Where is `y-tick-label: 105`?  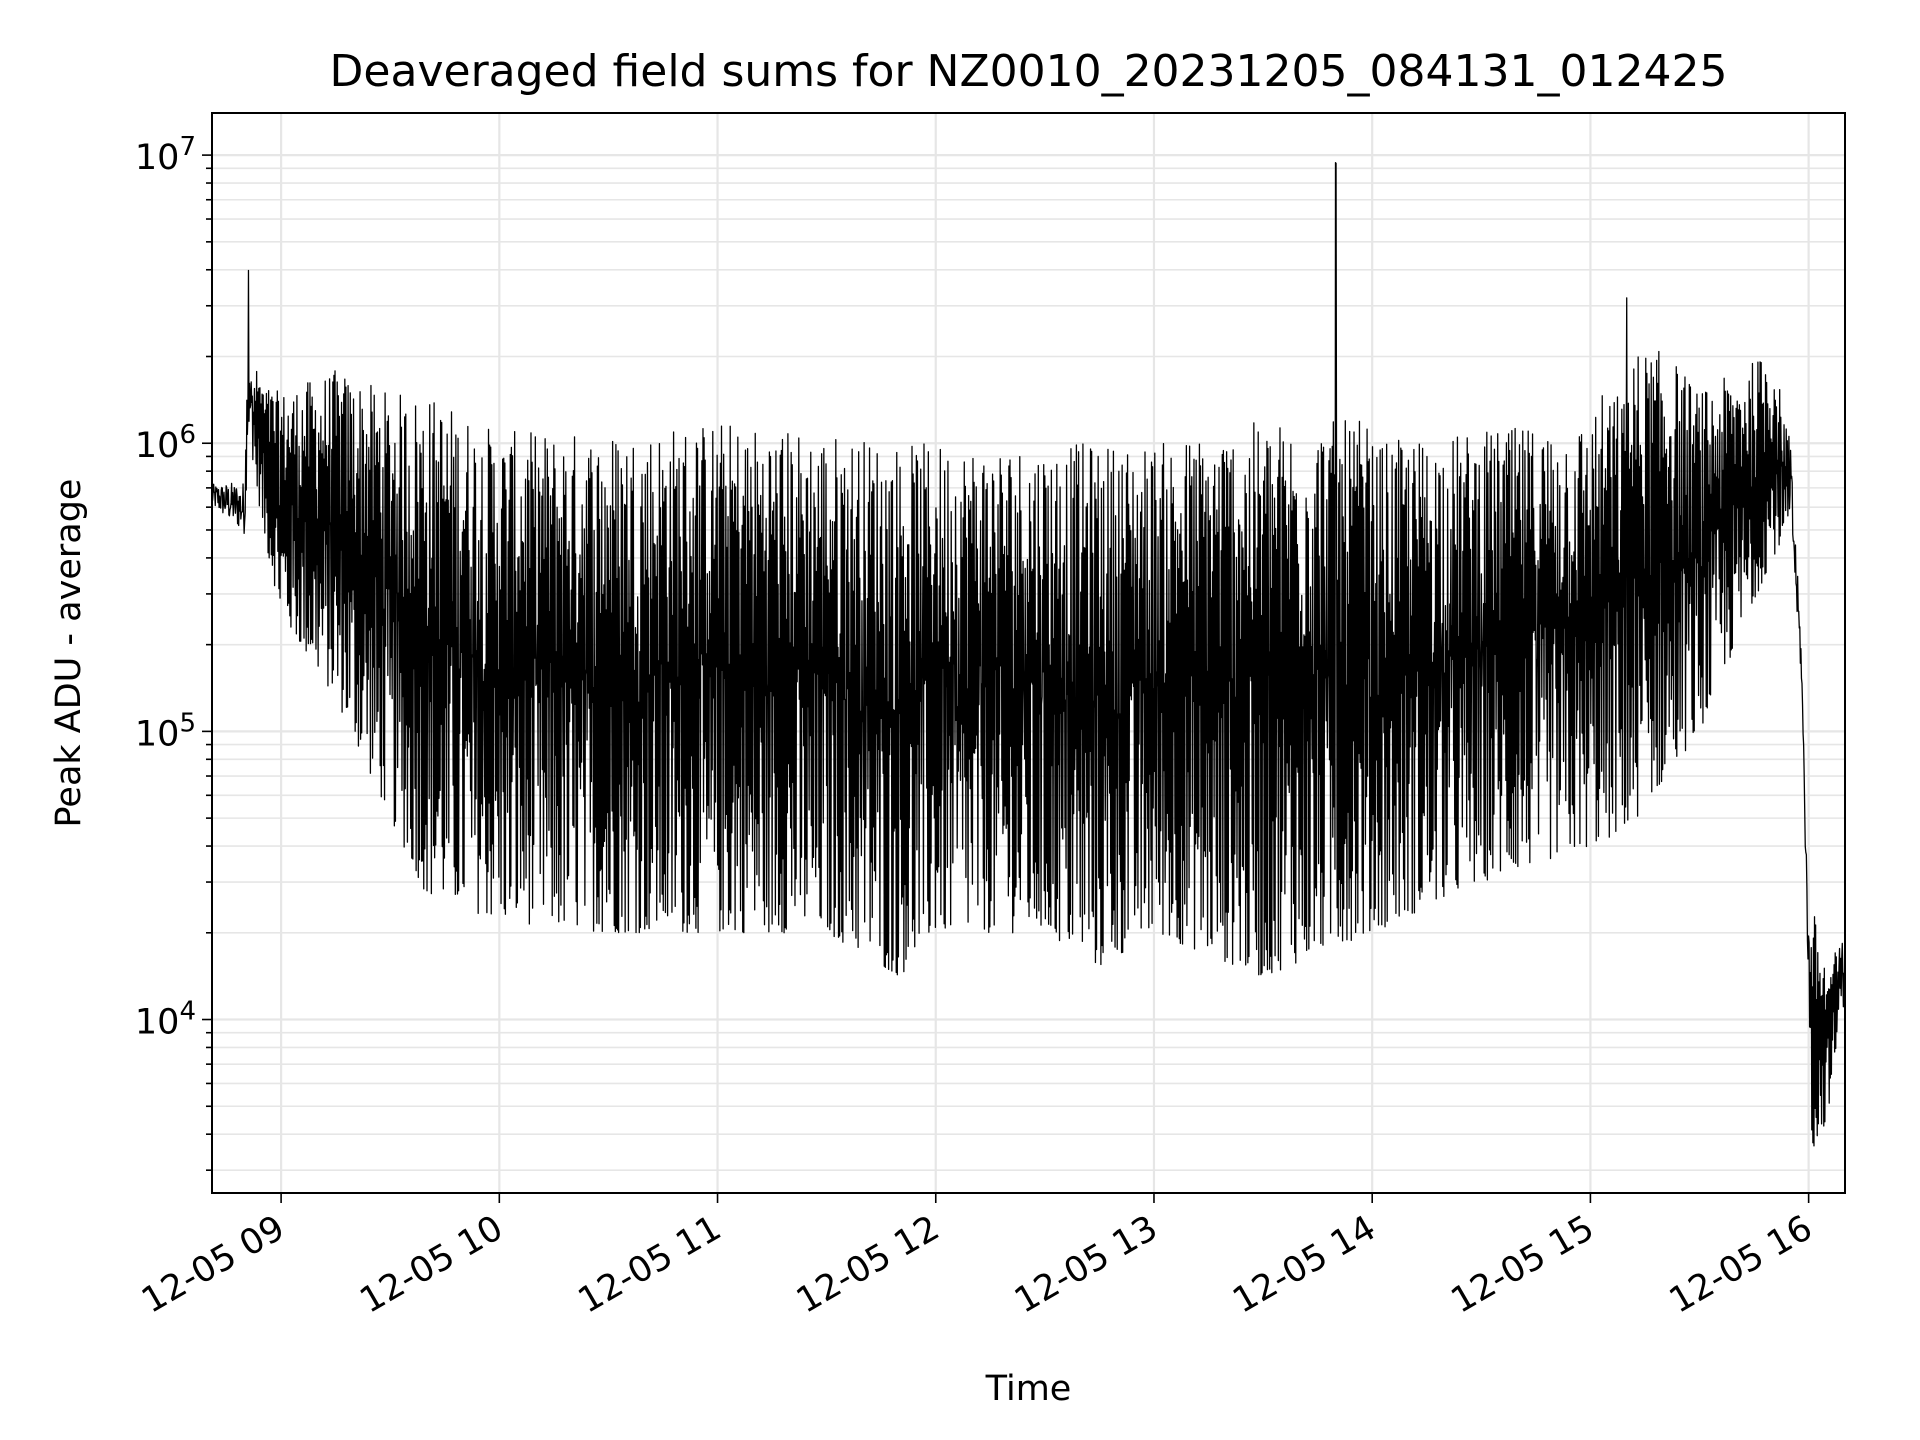
y-tick-label: 105 is located at coordinates (165, 731).